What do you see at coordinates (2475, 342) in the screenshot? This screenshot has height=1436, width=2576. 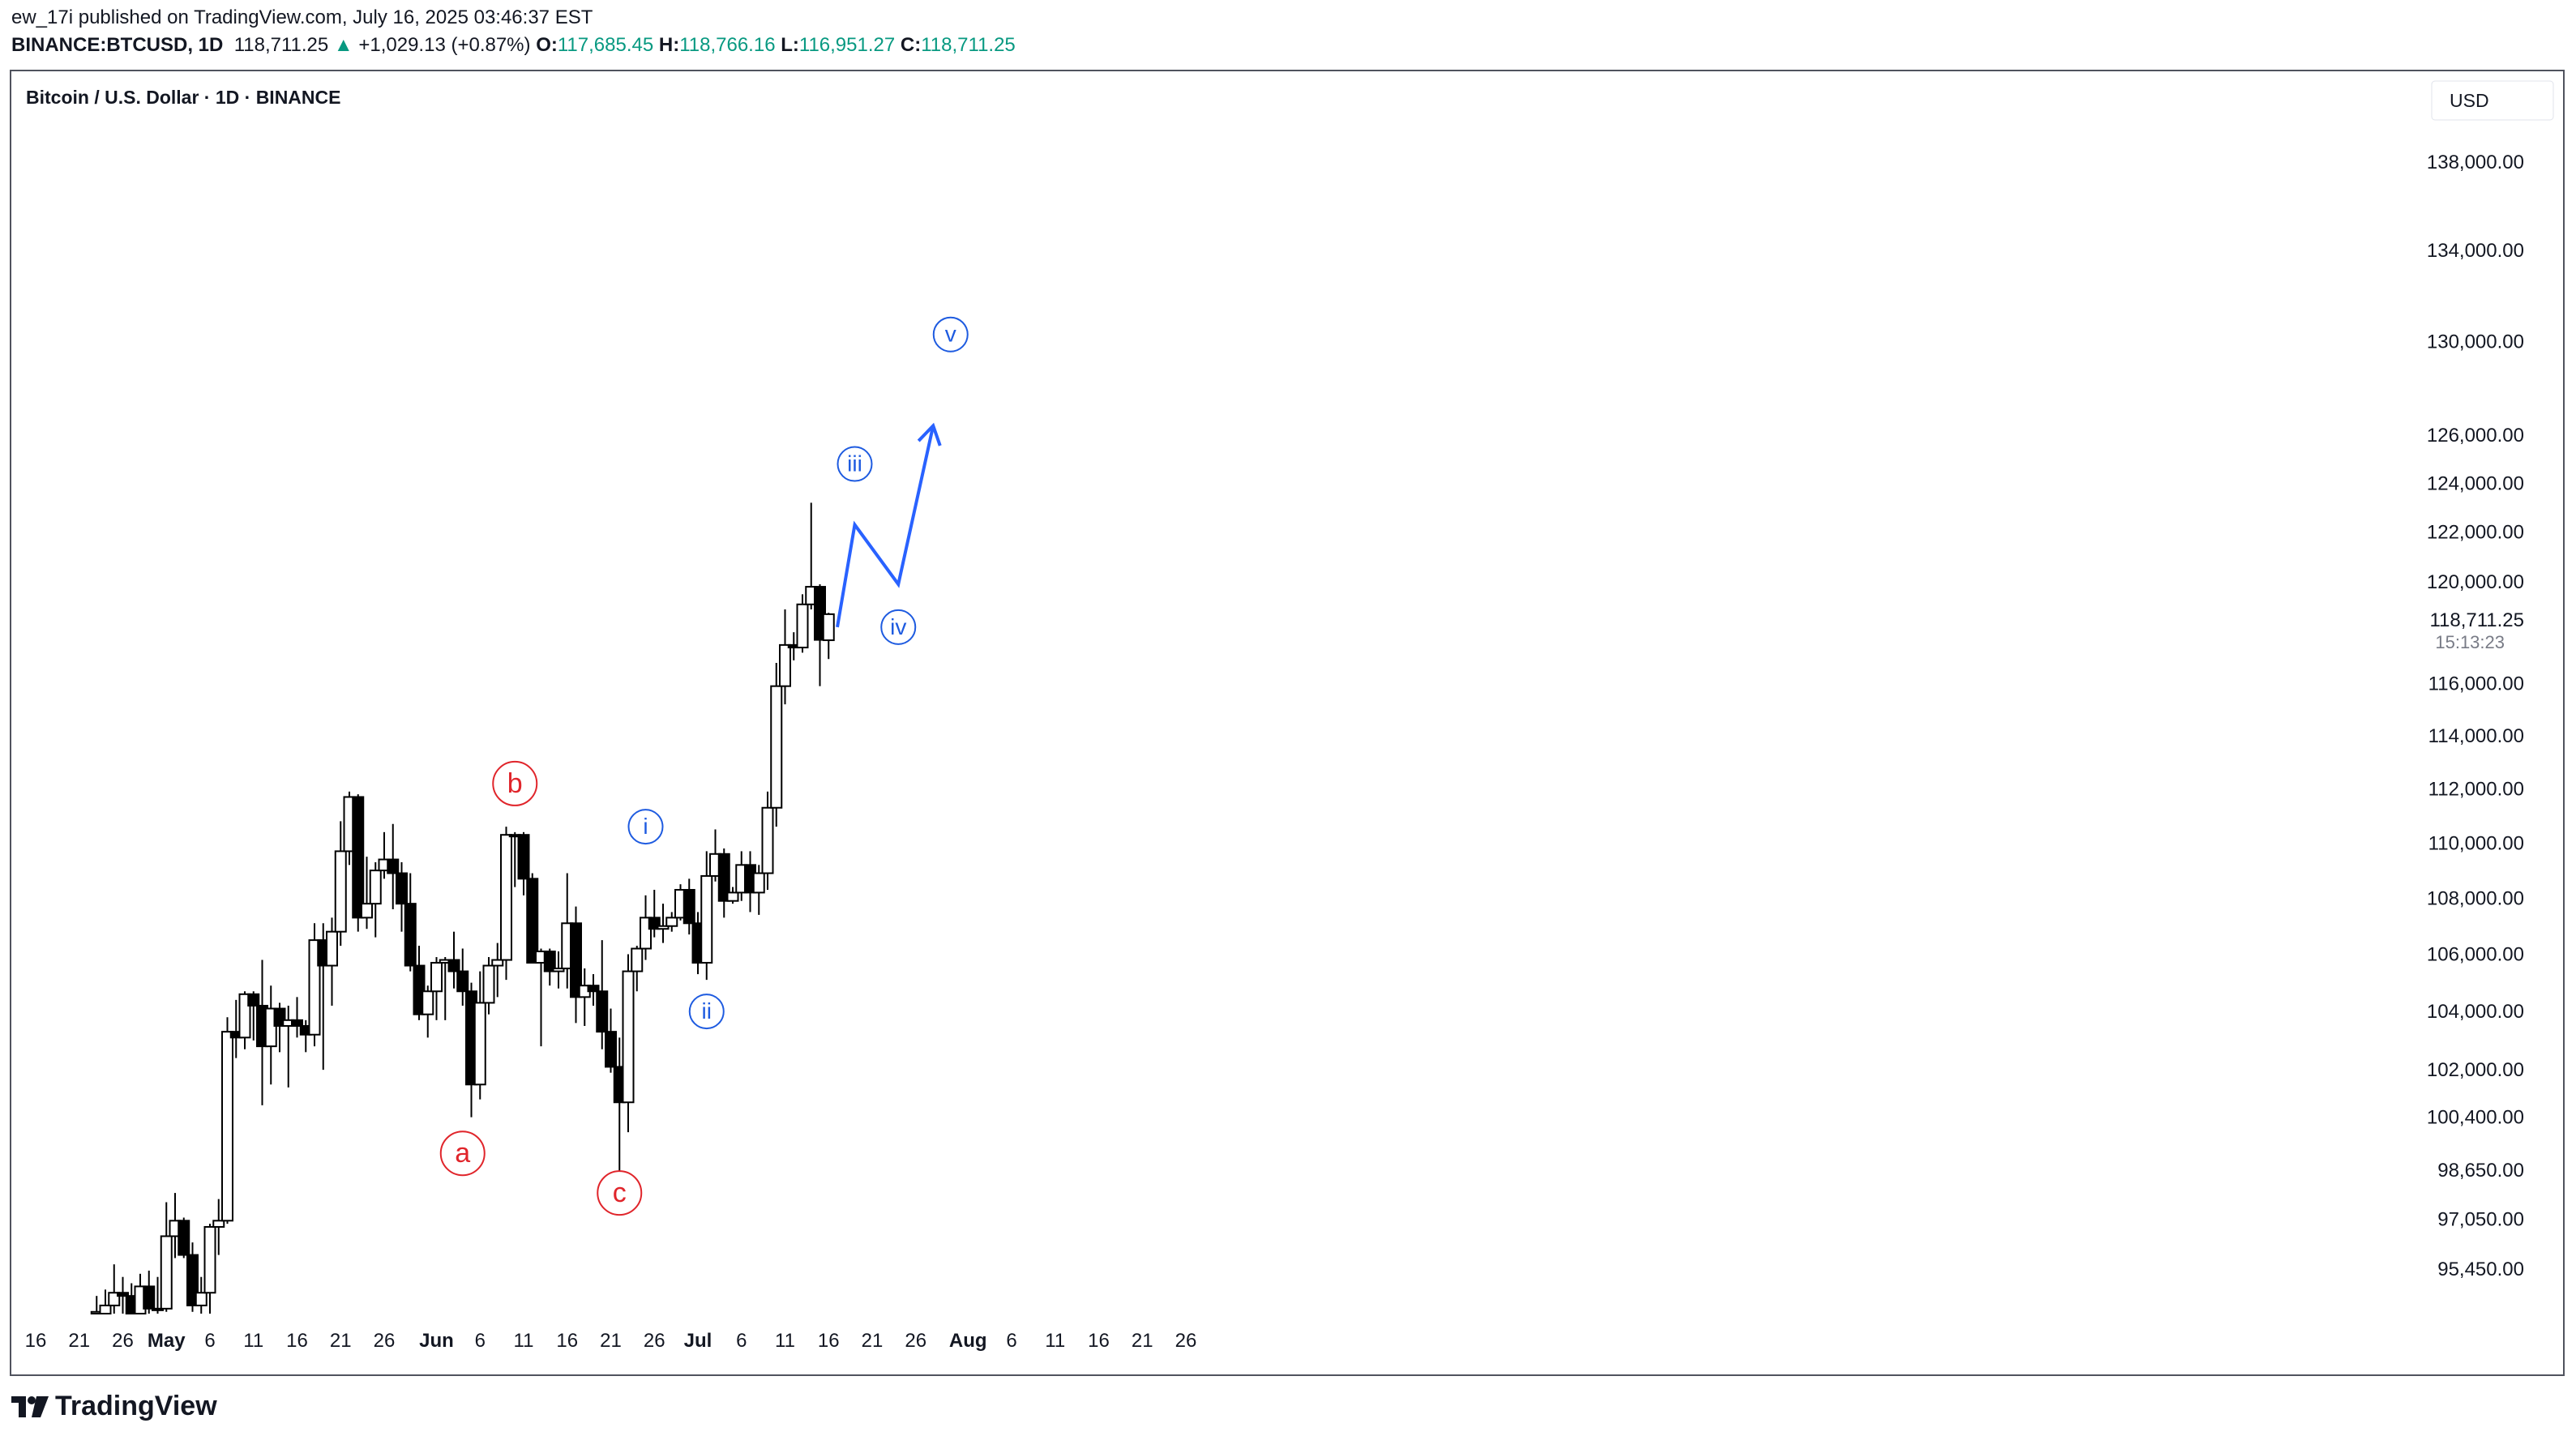 I see `y-tick-label: 130,000.00` at bounding box center [2475, 342].